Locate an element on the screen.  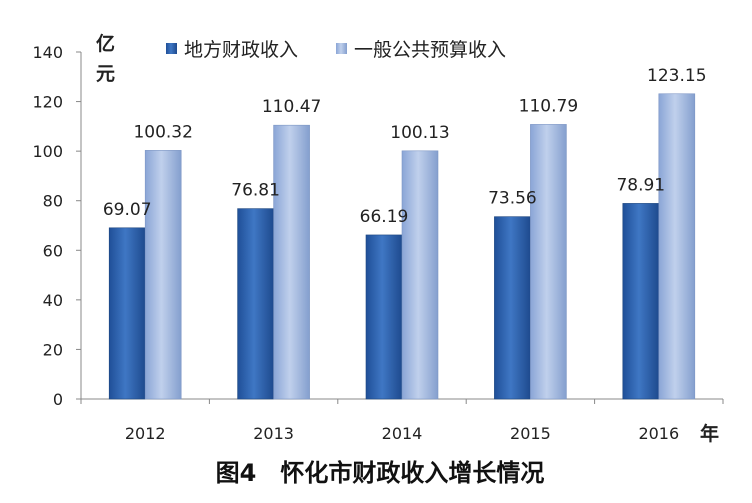
data-label: 110.47 is located at coordinates (291, 107).